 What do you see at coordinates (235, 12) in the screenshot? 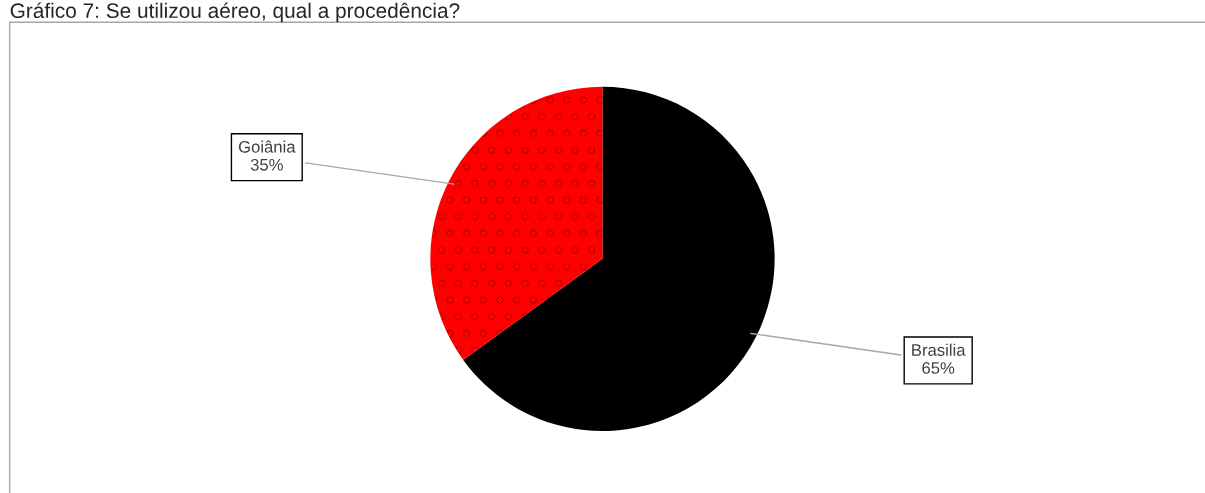
I see `chart-title: Gráfico 7: Se utilizou aéreo, qual a procedência?` at bounding box center [235, 12].